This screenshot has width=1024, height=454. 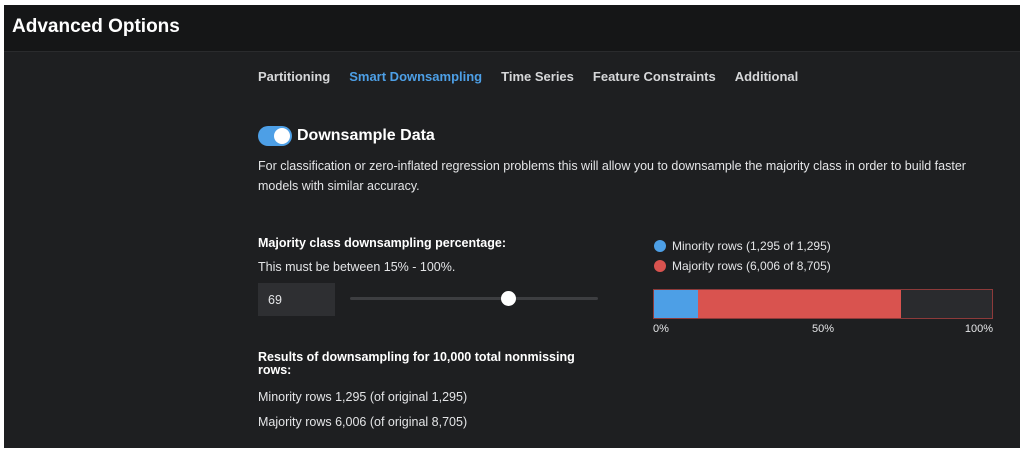 I want to click on percentage-slider, so click(x=474, y=298).